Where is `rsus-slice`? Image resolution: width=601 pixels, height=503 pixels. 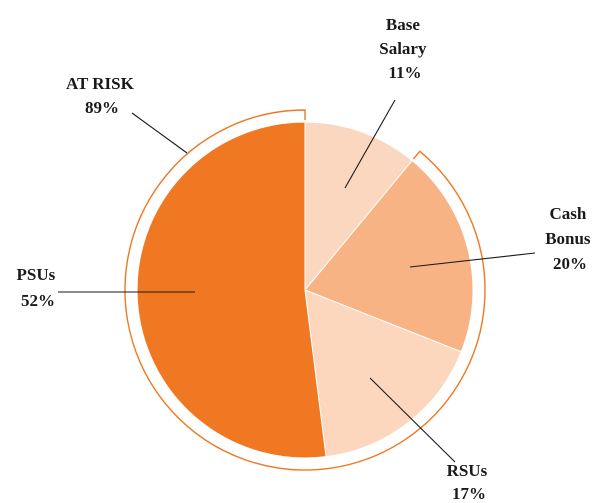 rsus-slice is located at coordinates (383, 373).